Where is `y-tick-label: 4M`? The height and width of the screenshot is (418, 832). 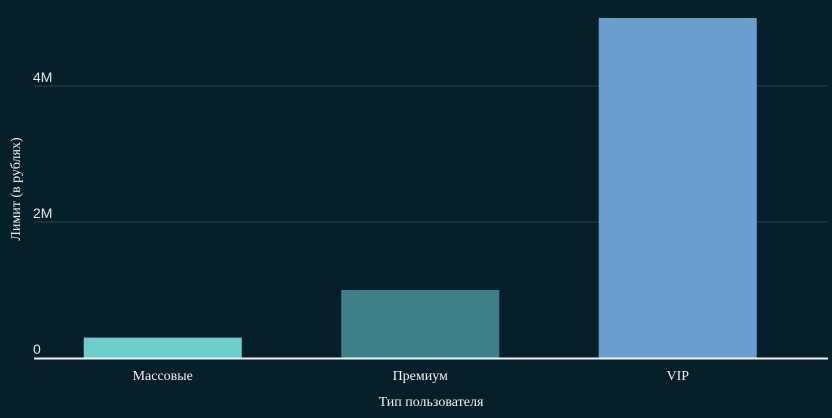 y-tick-label: 4M is located at coordinates (42, 77).